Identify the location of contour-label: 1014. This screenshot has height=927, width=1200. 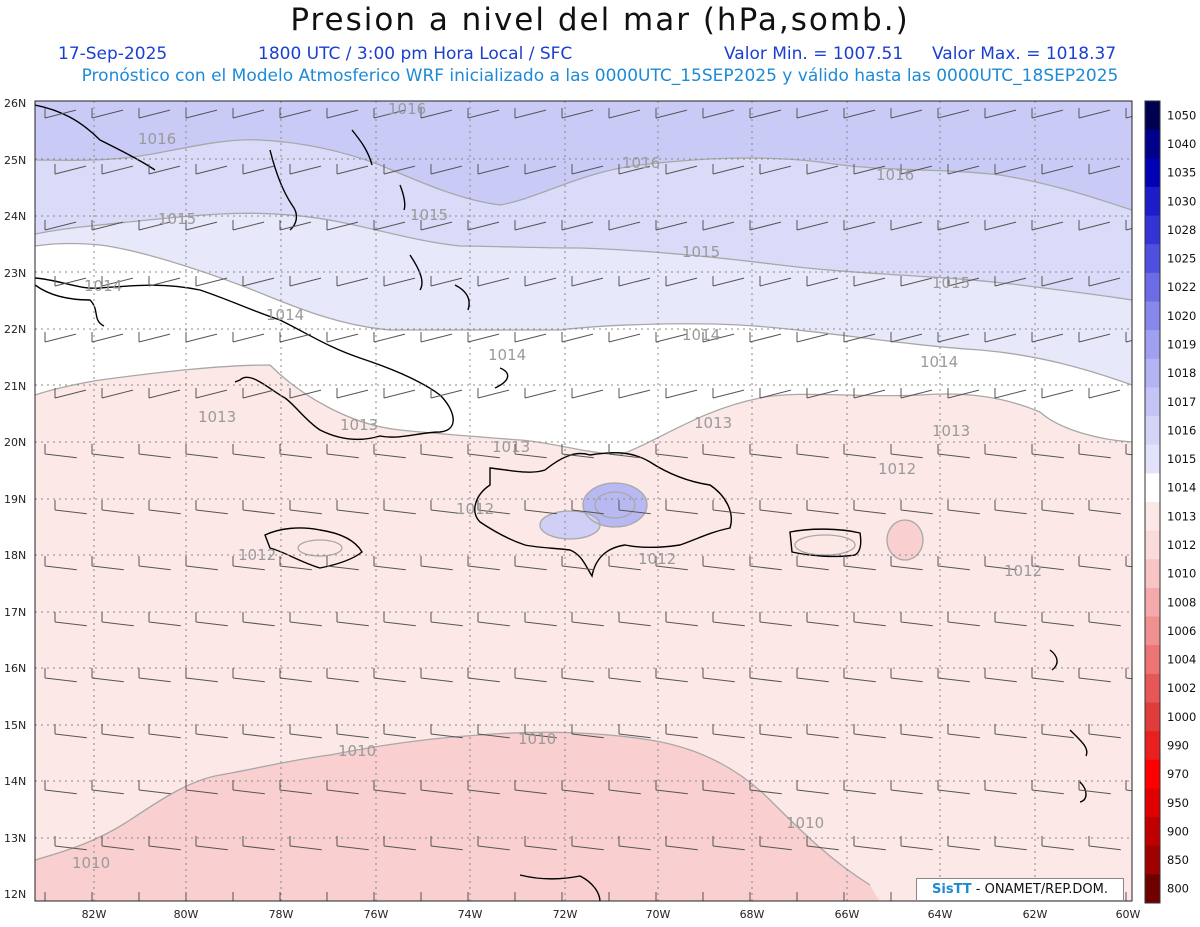
(103, 286).